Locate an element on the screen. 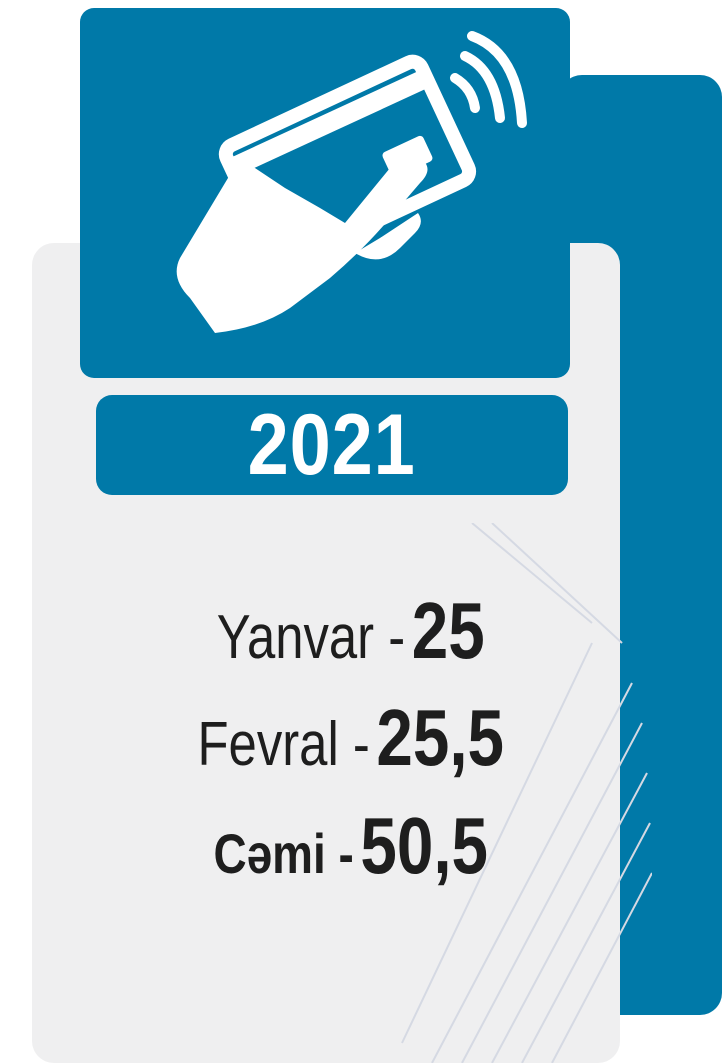  row-label: Cəmi - is located at coordinates (283, 853).